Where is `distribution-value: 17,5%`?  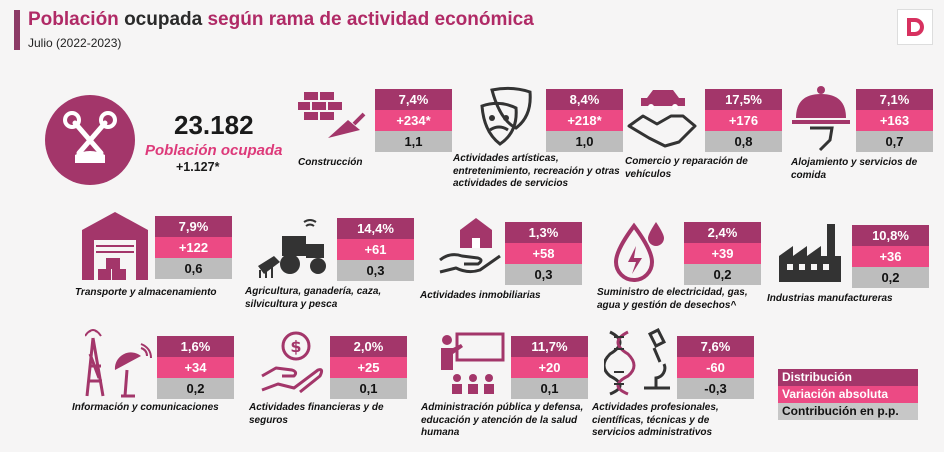 distribution-value: 17,5% is located at coordinates (743, 99).